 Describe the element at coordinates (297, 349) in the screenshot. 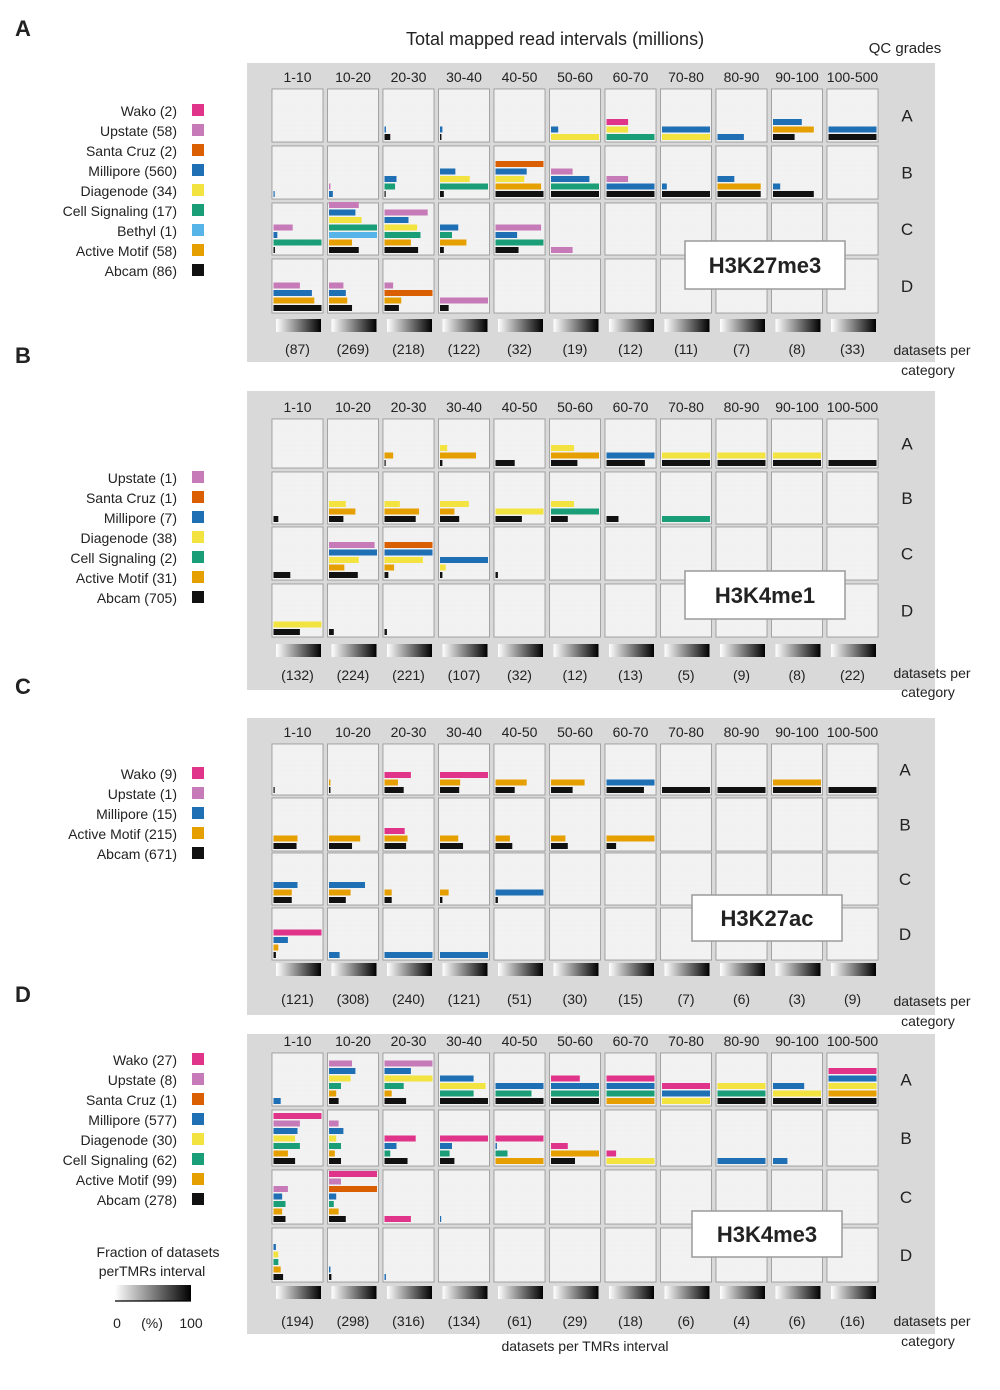

I see `dataset-count: (87)` at that location.